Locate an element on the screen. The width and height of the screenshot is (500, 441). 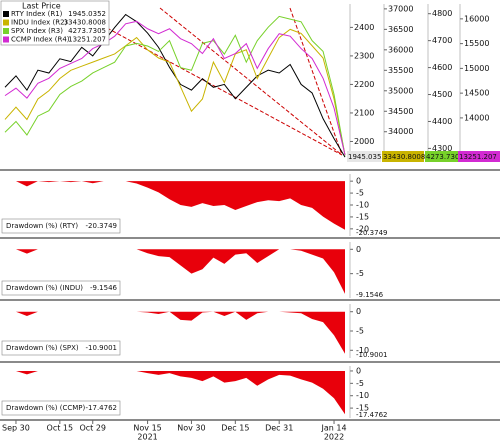
x-tick-label: Dec 15 is located at coordinates (235, 428).